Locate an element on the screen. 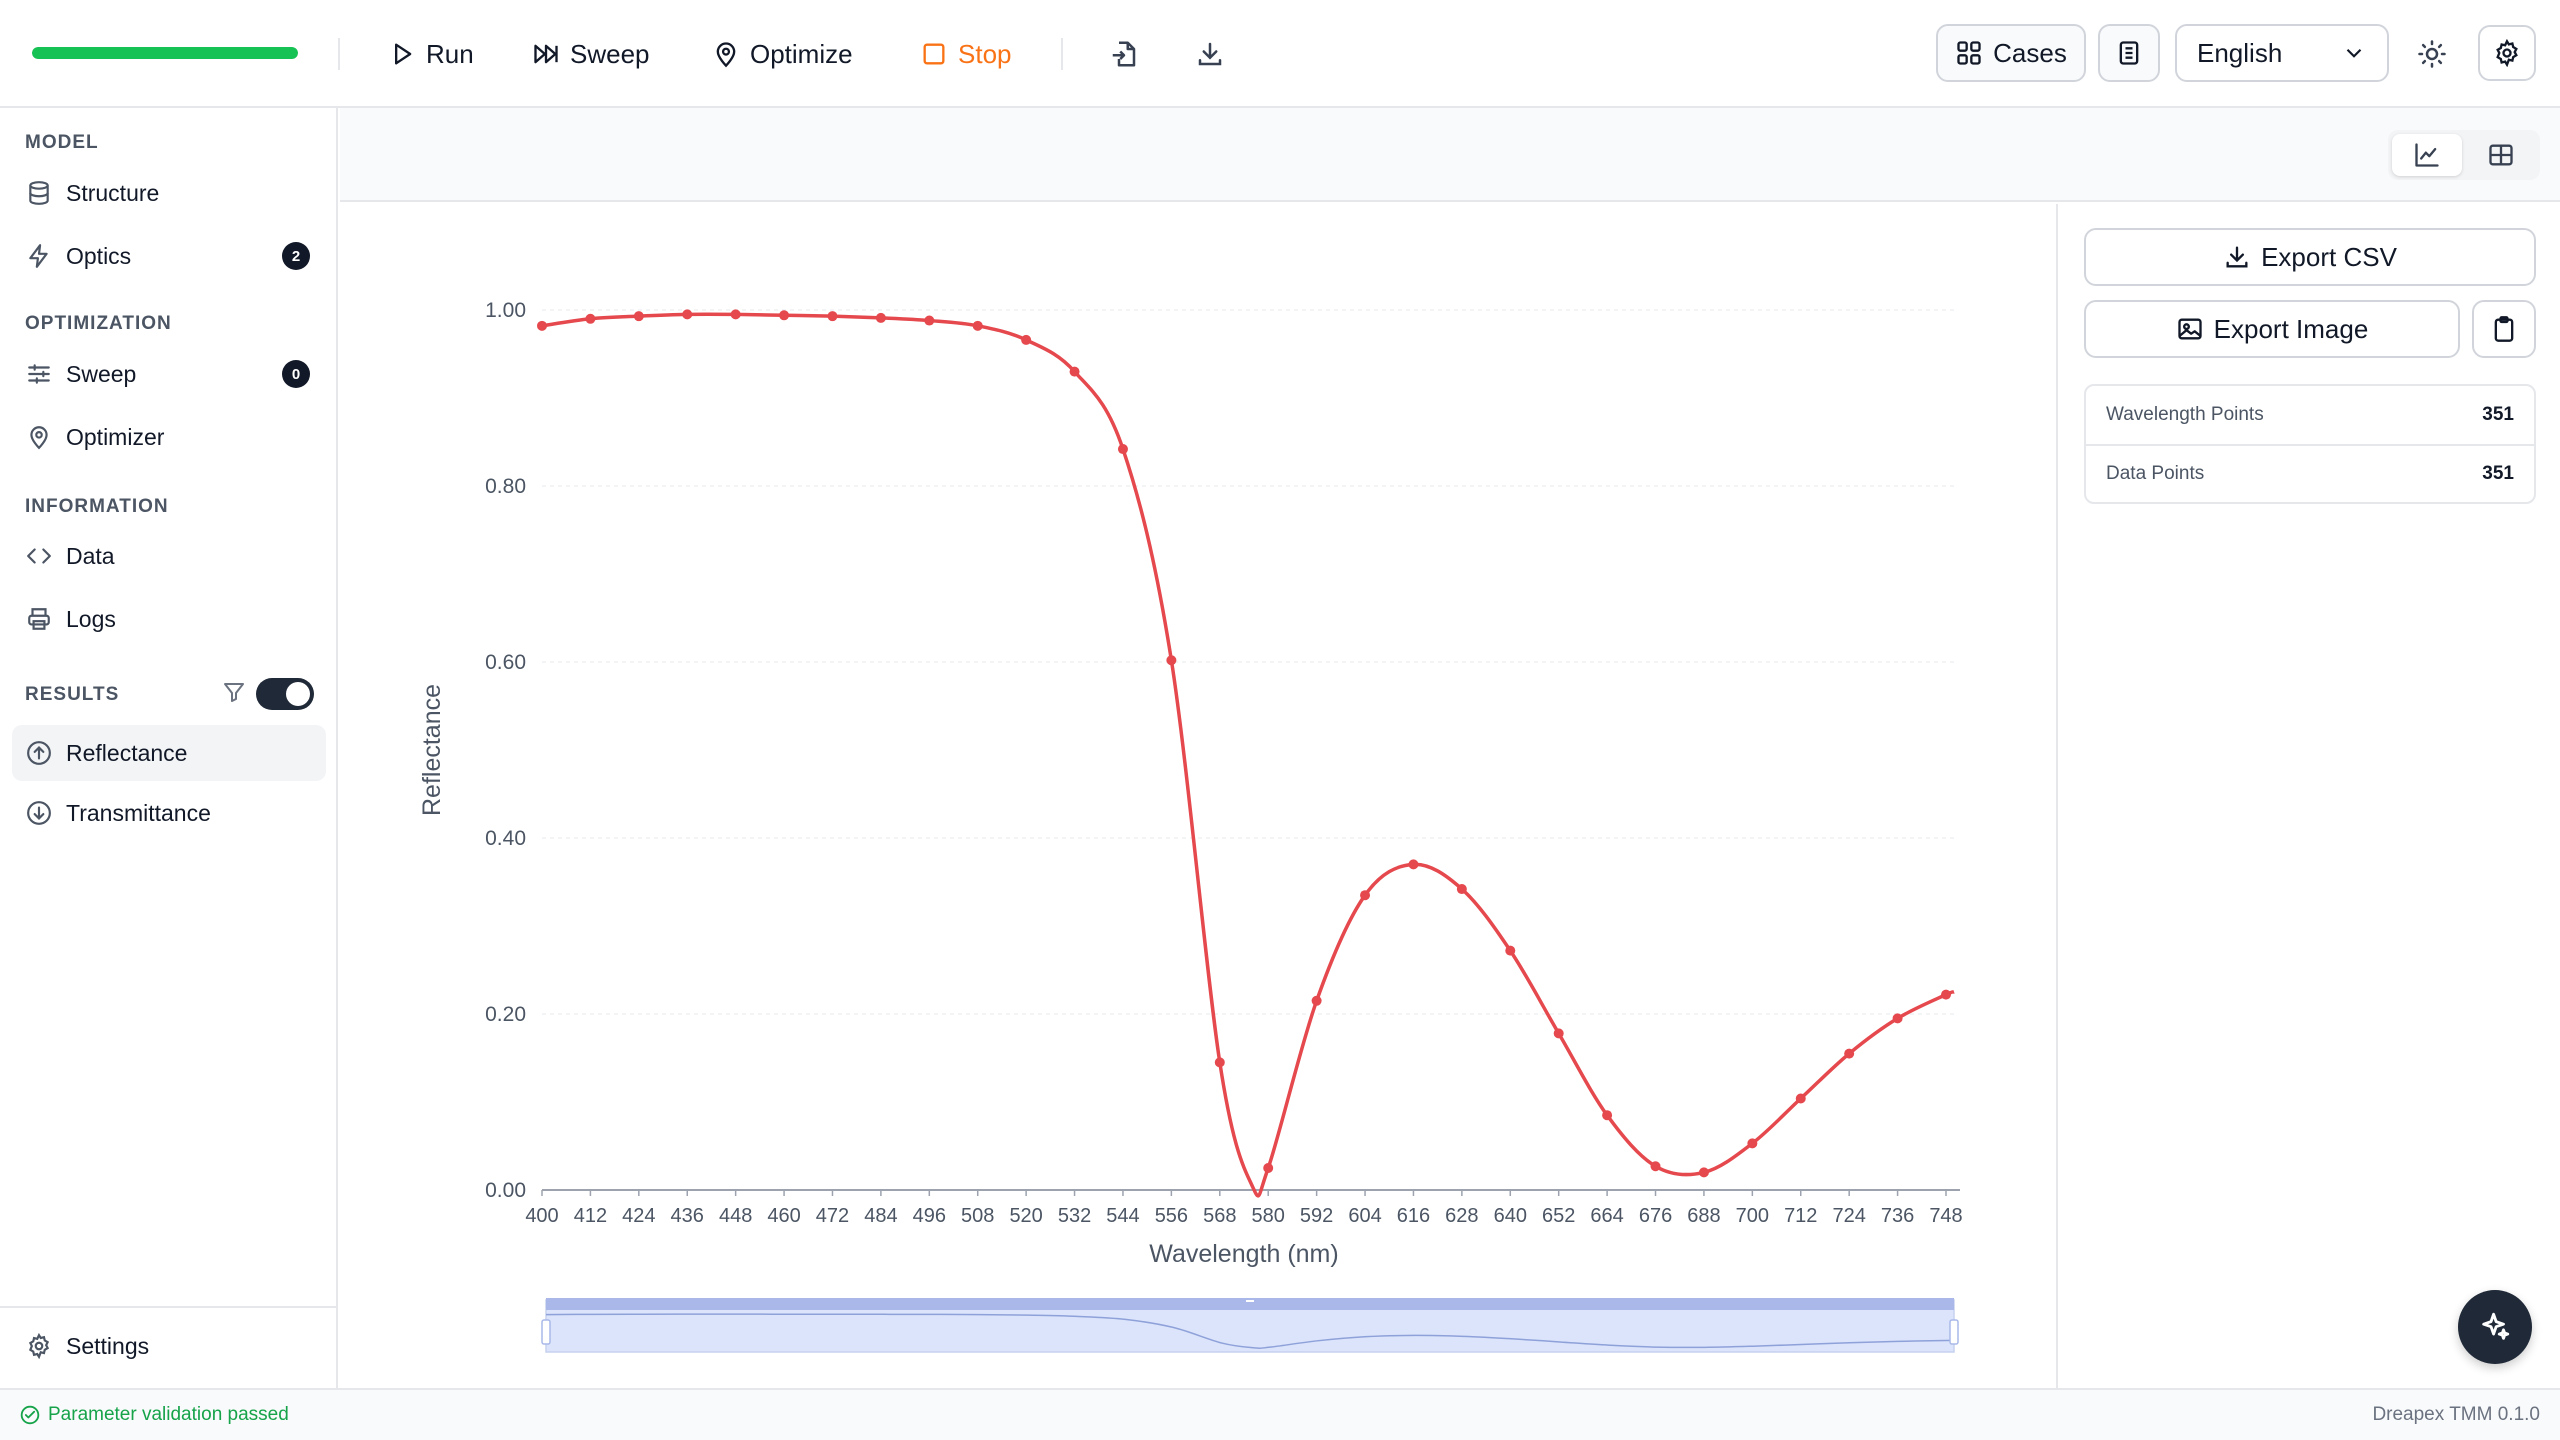 This screenshot has width=2560, height=1440. export-csv-button: Export CSV is located at coordinates (2310, 257).